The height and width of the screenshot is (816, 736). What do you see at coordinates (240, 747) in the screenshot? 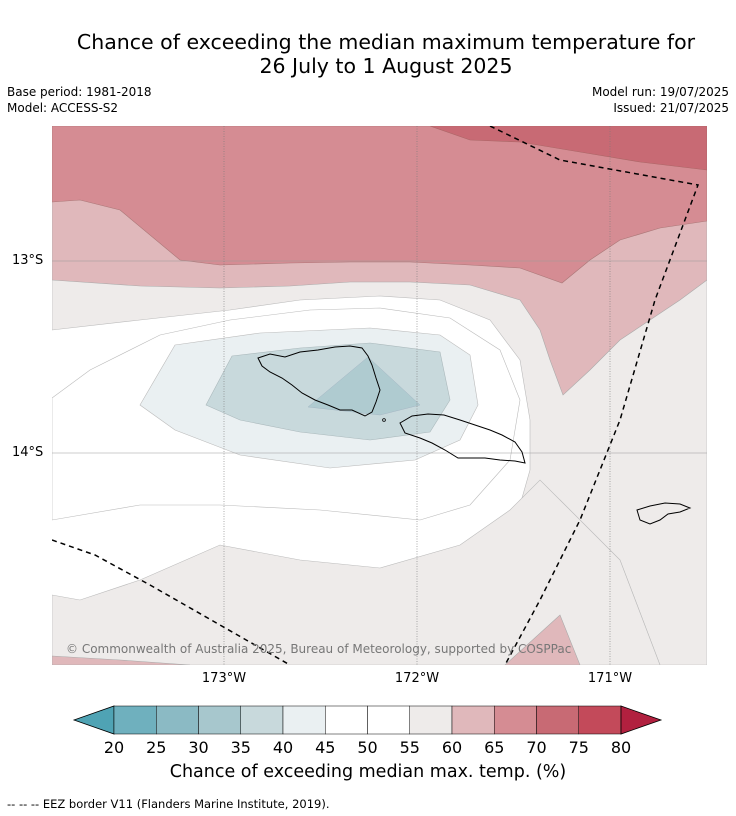
I see `colorbar-tick-label: 35` at bounding box center [240, 747].